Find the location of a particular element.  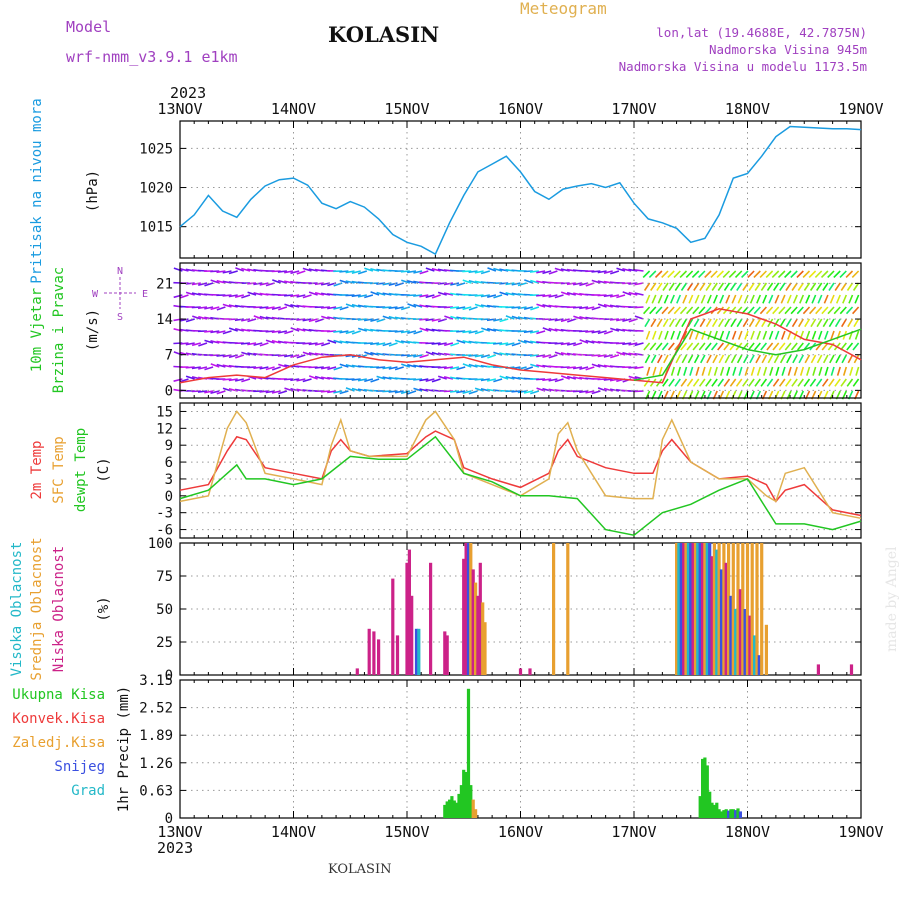

y-tick-label: 25 is located at coordinates (164, 643).